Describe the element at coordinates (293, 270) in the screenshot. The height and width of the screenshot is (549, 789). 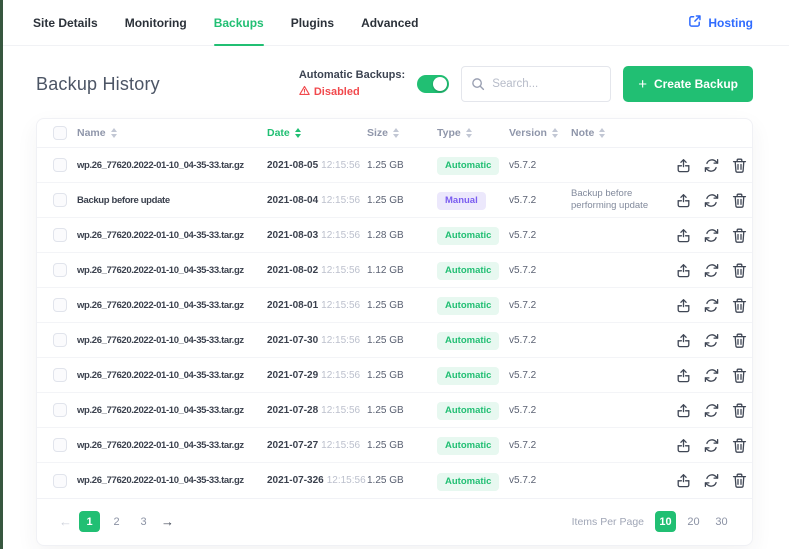
I see `date-value: 2021-08-02` at that location.